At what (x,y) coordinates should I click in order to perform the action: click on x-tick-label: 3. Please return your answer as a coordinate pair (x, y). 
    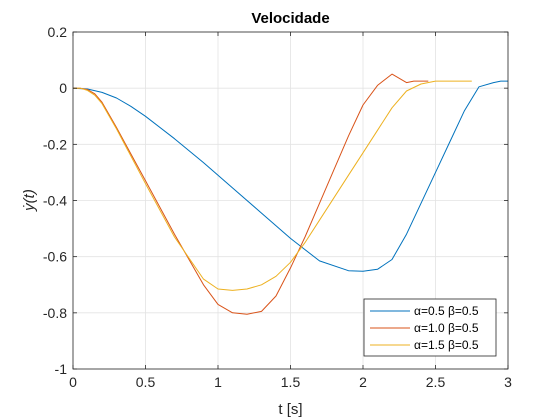
    Looking at the image, I should click on (508, 382).